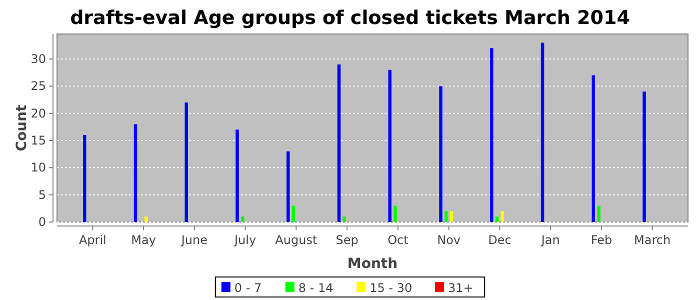 The image size is (700, 300). Describe the element at coordinates (92, 240) in the screenshot. I see `x-tick-label: April` at that location.